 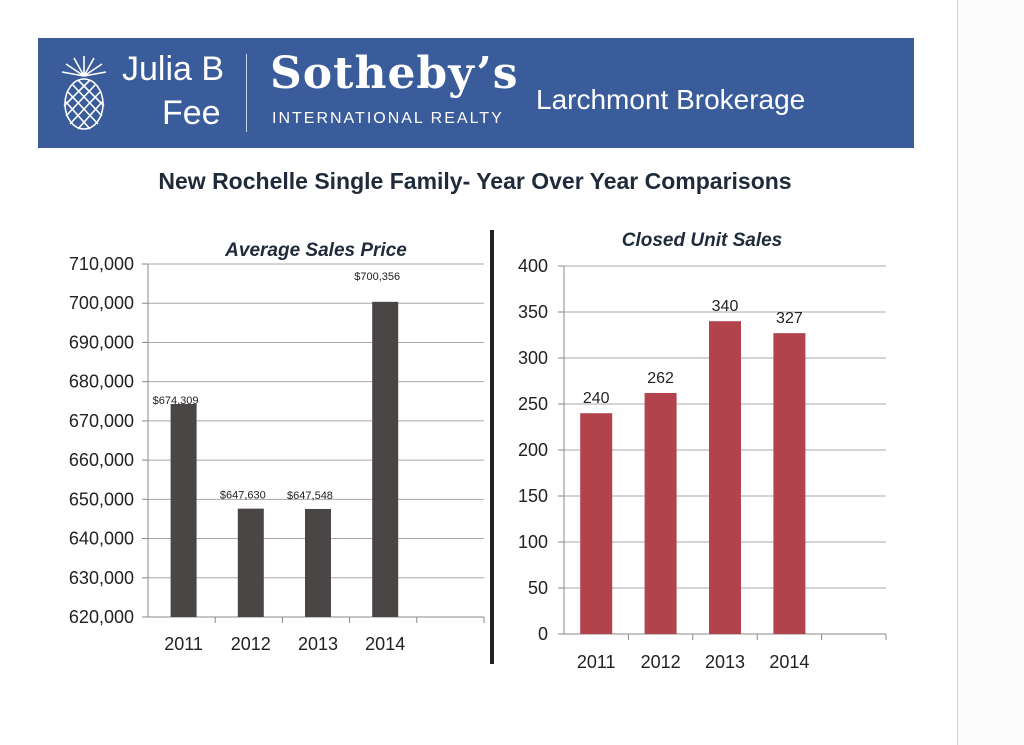 What do you see at coordinates (101, 499) in the screenshot?
I see `y-tick-label: 650,000` at bounding box center [101, 499].